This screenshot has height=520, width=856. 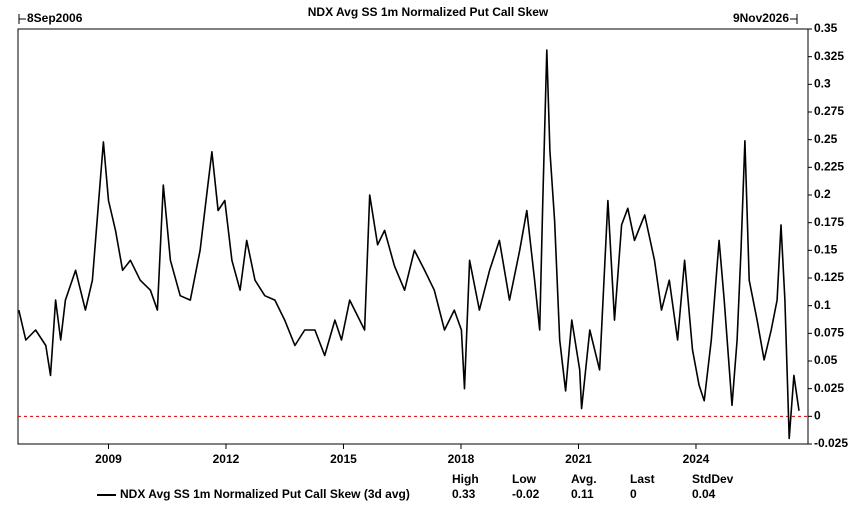 What do you see at coordinates (465, 479) in the screenshot?
I see `stat-label: High` at bounding box center [465, 479].